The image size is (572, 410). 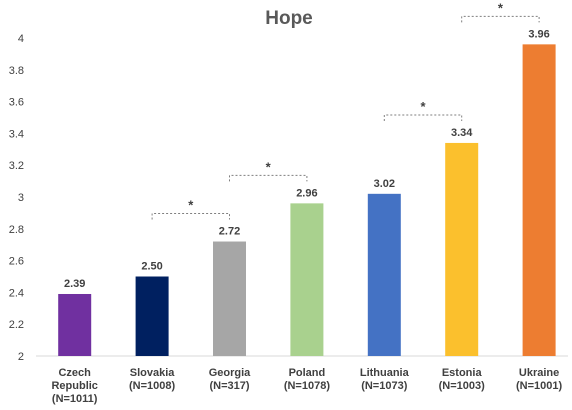 What do you see at coordinates (151, 267) in the screenshot?
I see `data-label: 2.50` at bounding box center [151, 267].